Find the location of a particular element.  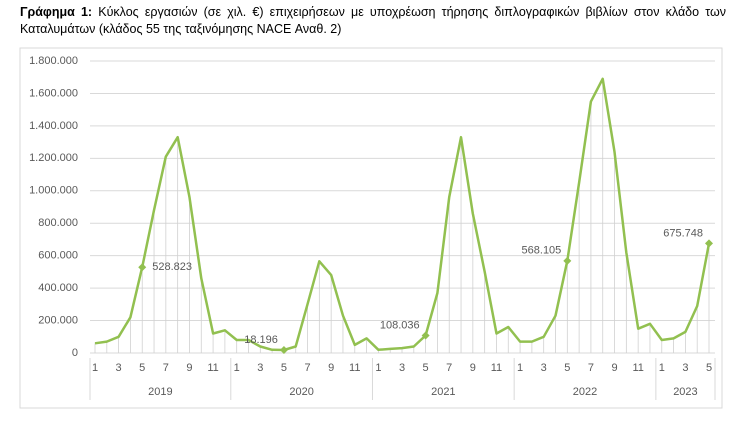

x-group-label: 2019 is located at coordinates (160, 392).